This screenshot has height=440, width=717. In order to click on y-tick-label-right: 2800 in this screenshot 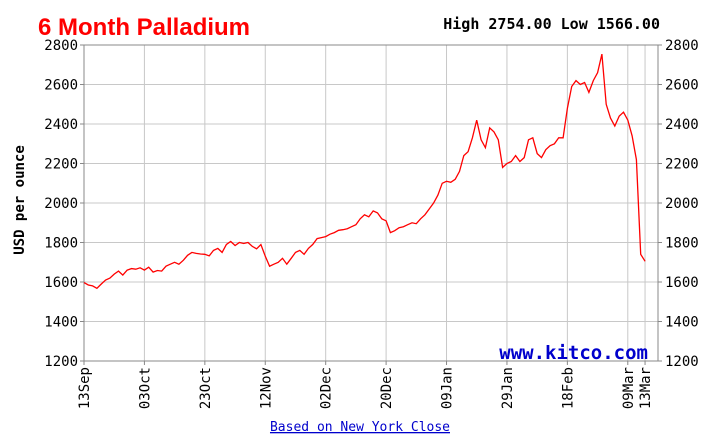, I will do `click(682, 46)`.